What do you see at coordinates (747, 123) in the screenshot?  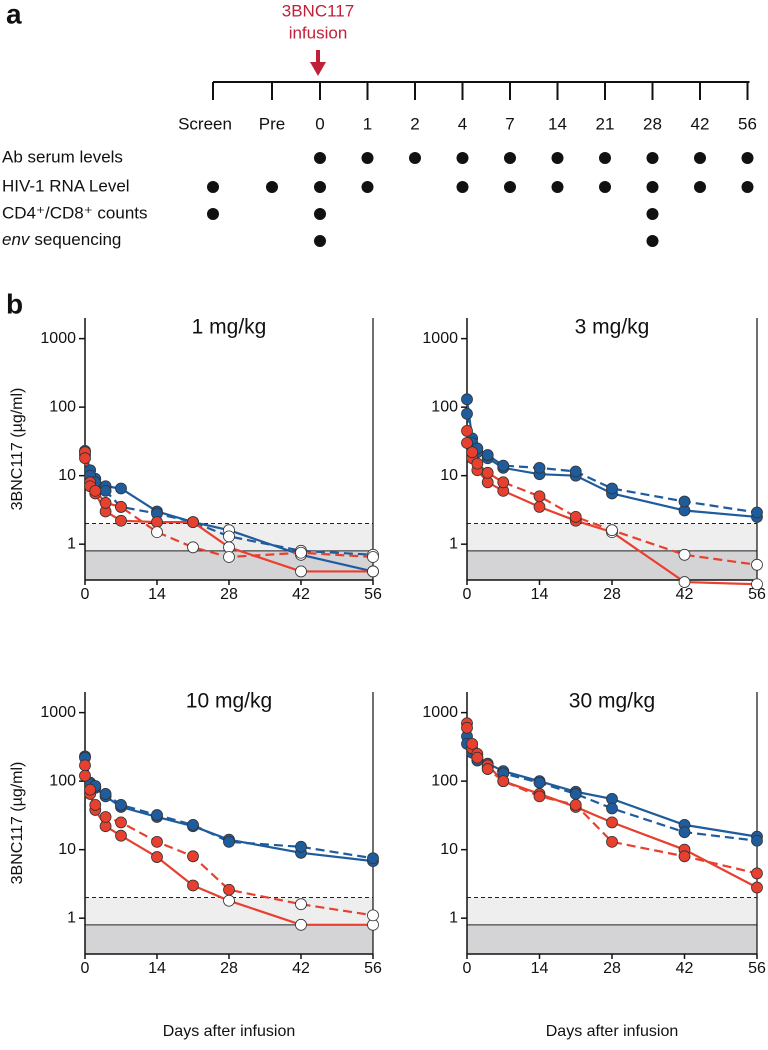 I see `timepoint-label: 56` at bounding box center [747, 123].